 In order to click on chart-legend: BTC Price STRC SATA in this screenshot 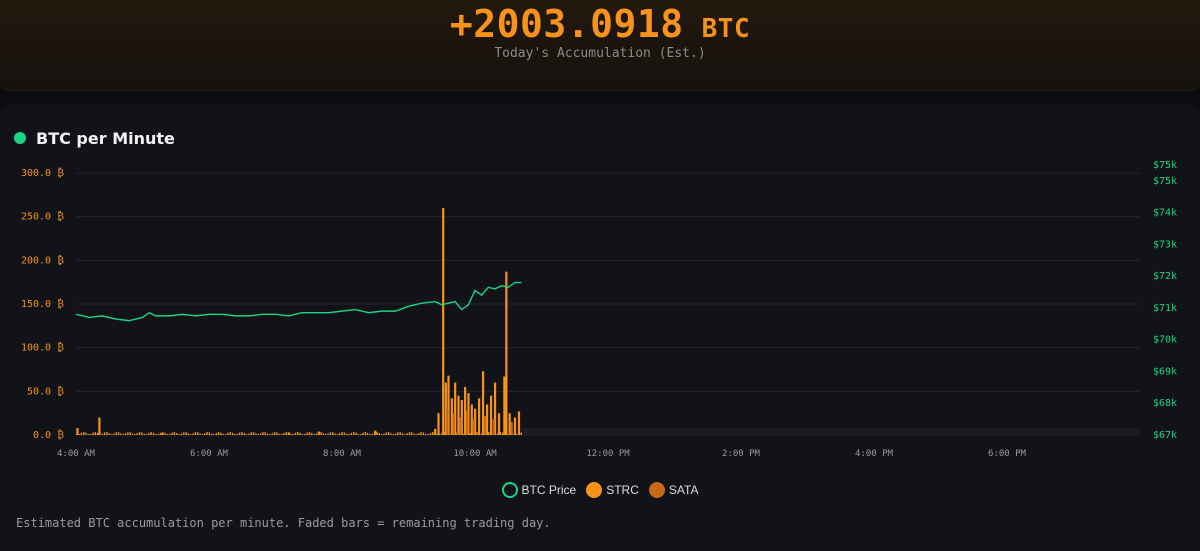, I will do `click(600, 490)`.